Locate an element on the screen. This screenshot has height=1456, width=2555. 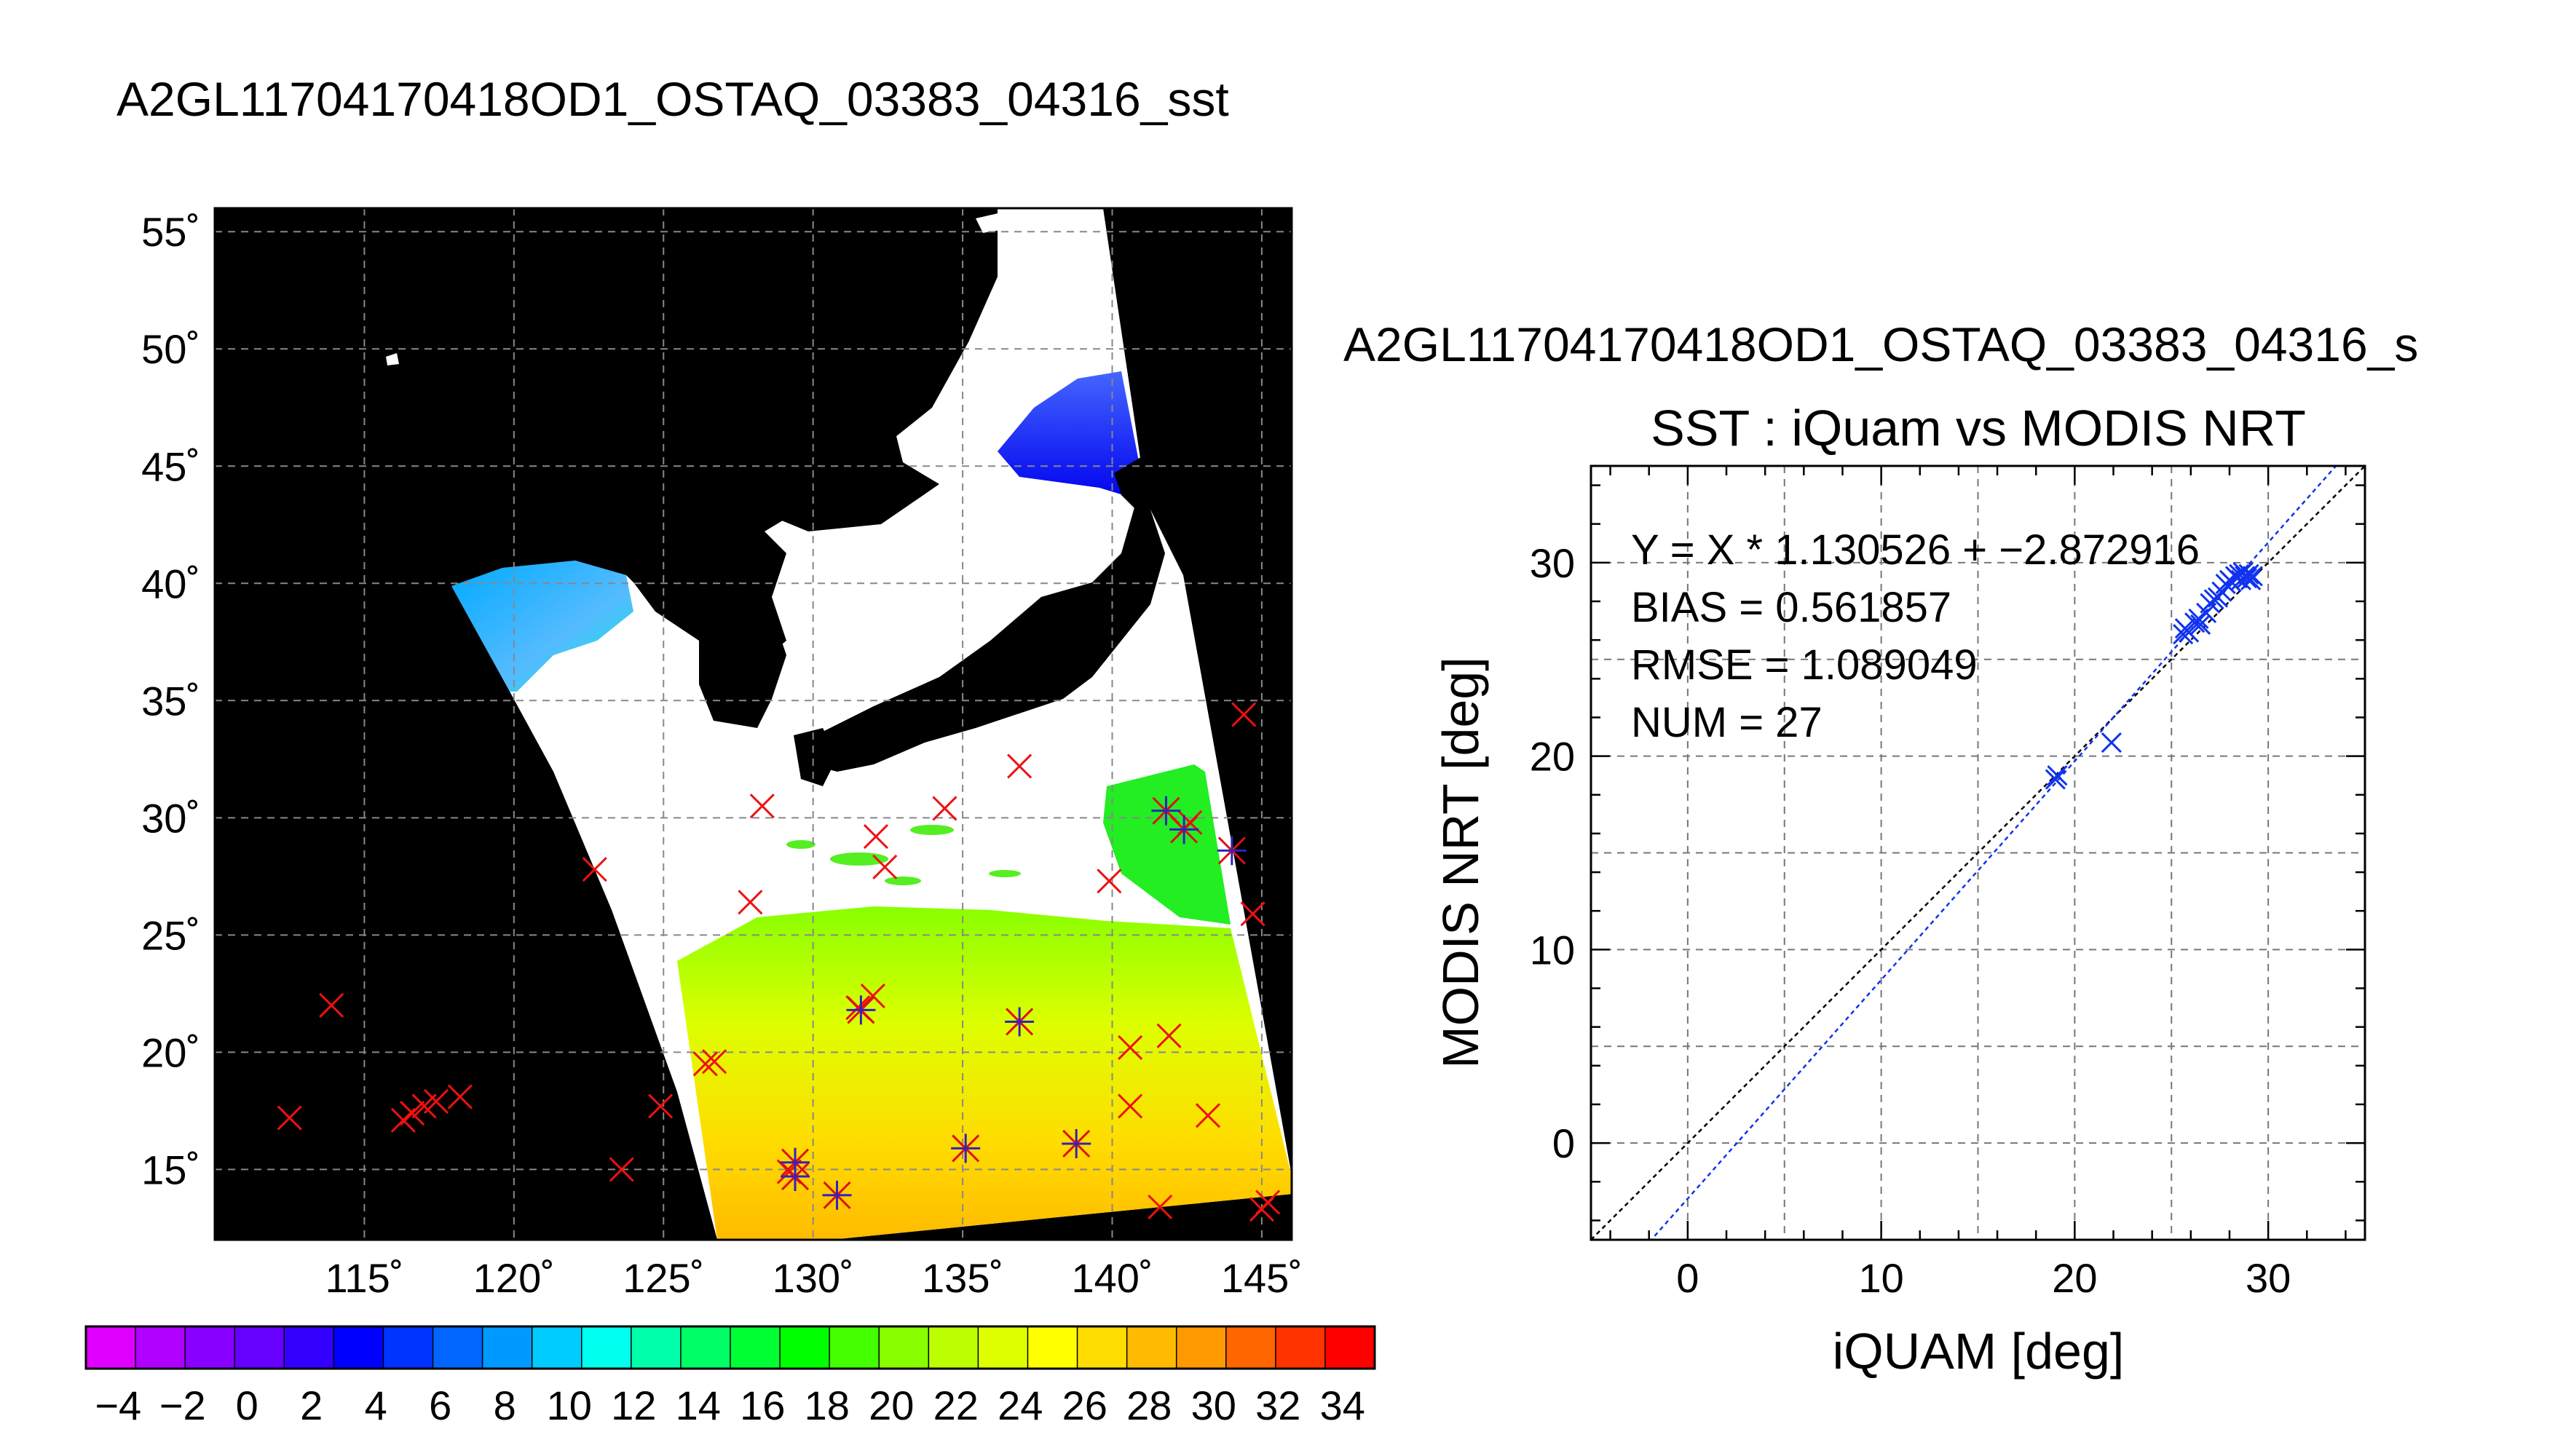
sst-region-east is located at coordinates (1167, 844).